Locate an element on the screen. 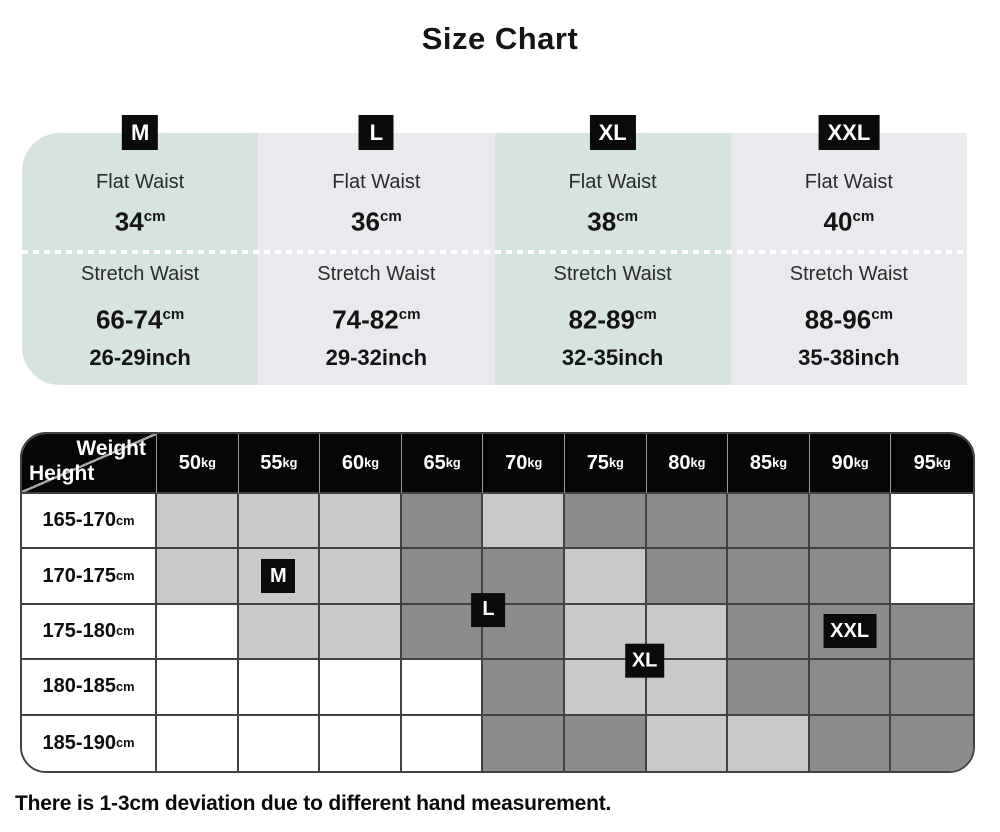 The height and width of the screenshot is (832, 1000). matrix-cell: M is located at coordinates (279, 577).